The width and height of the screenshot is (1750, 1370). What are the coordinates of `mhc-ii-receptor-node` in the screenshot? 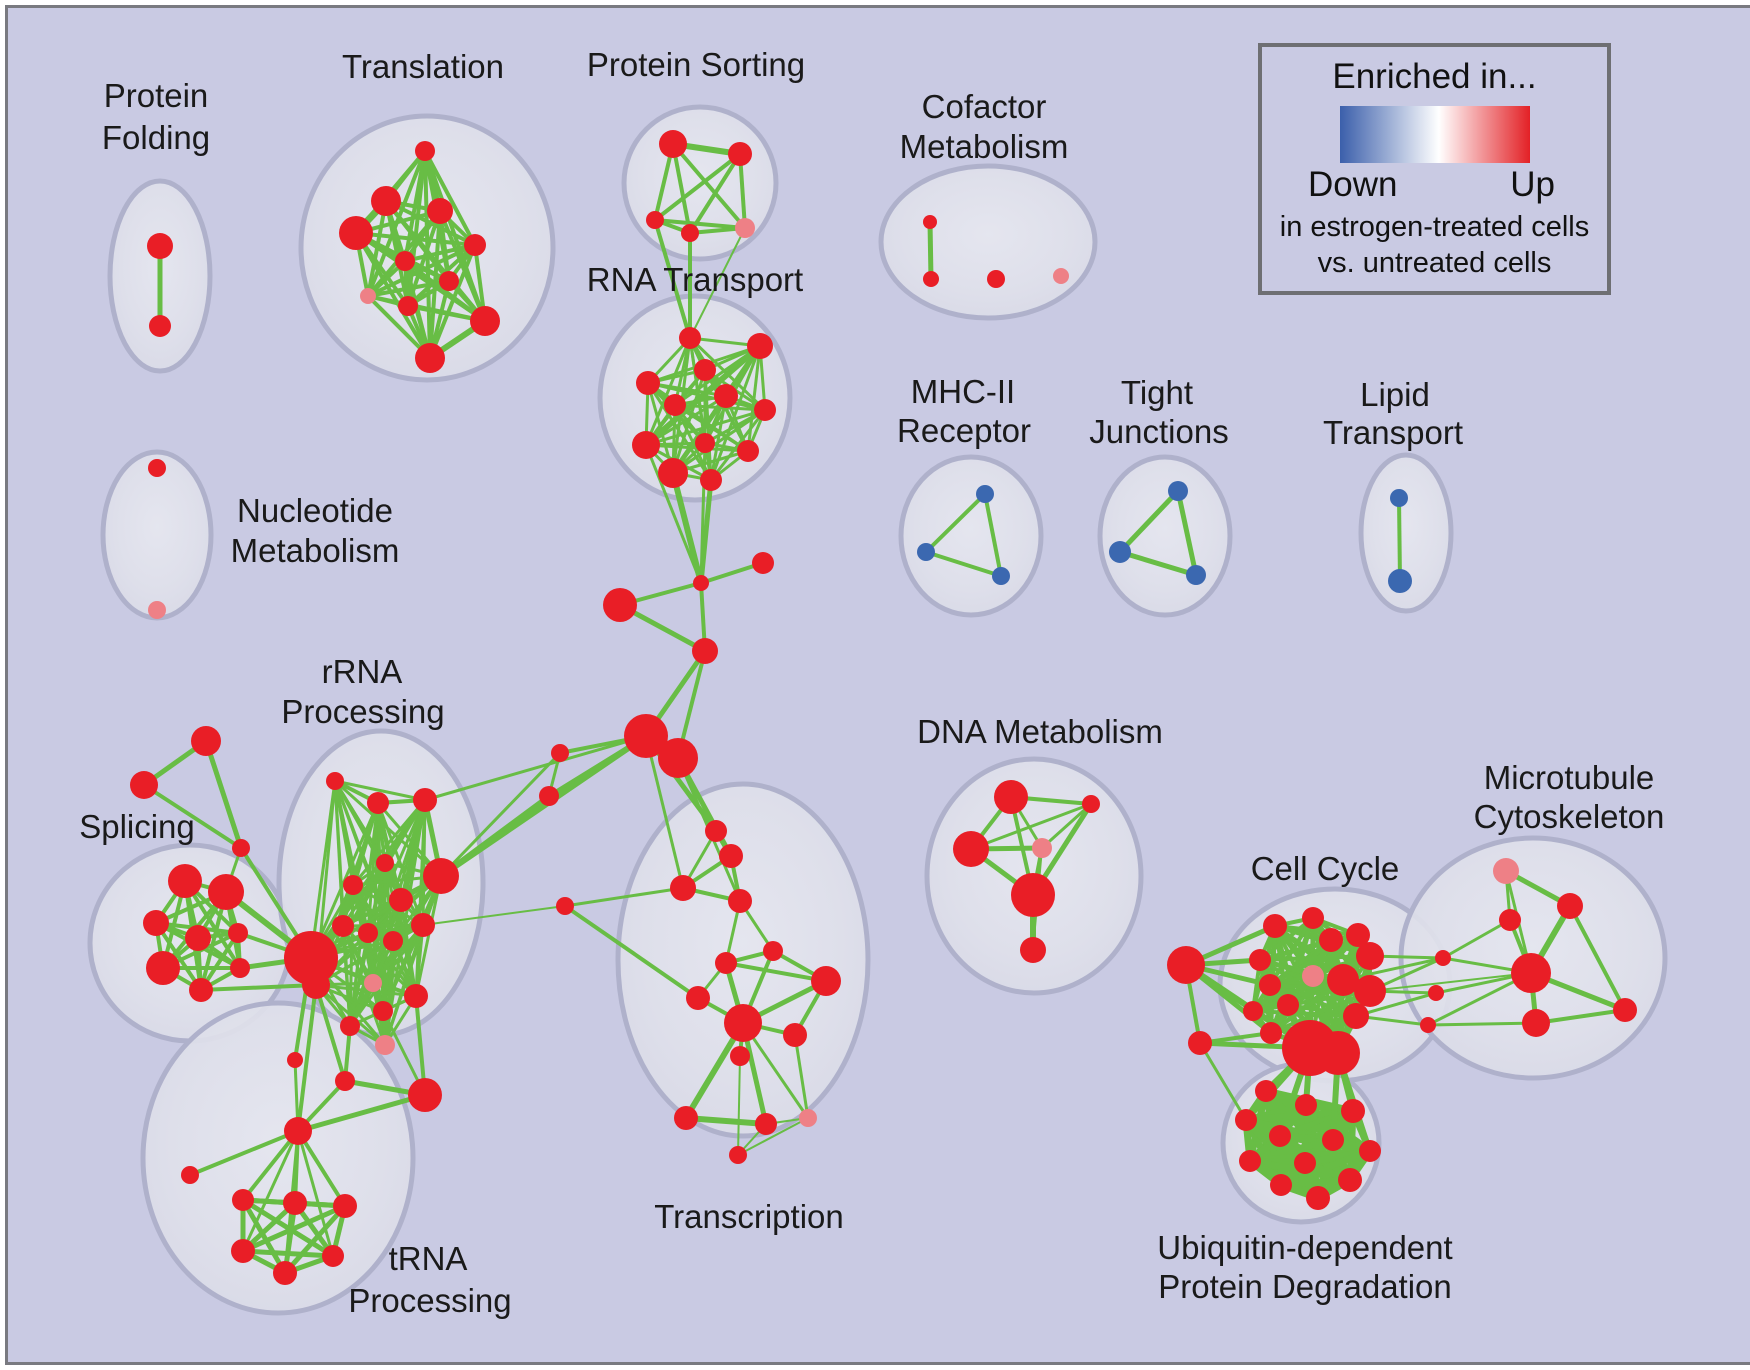 It's located at (1001, 576).